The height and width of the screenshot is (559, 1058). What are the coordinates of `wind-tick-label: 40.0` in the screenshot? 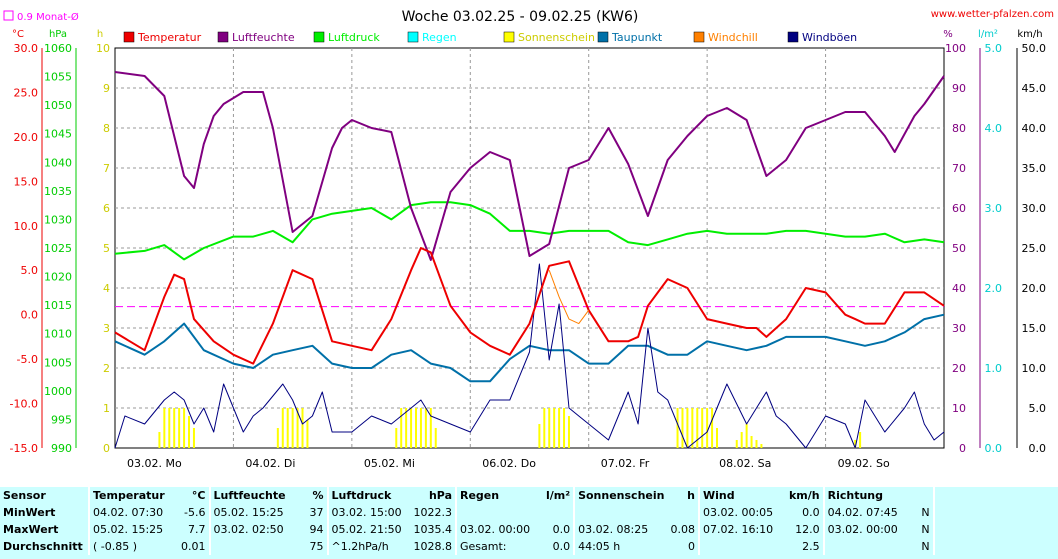 It's located at (1034, 128).